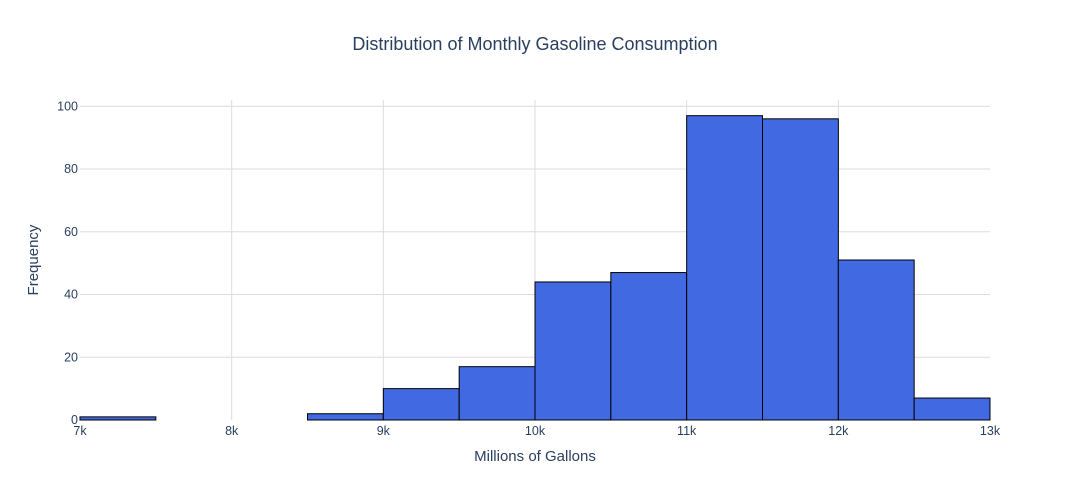 The height and width of the screenshot is (500, 1070). I want to click on x-tick-label: 7k, so click(80, 431).